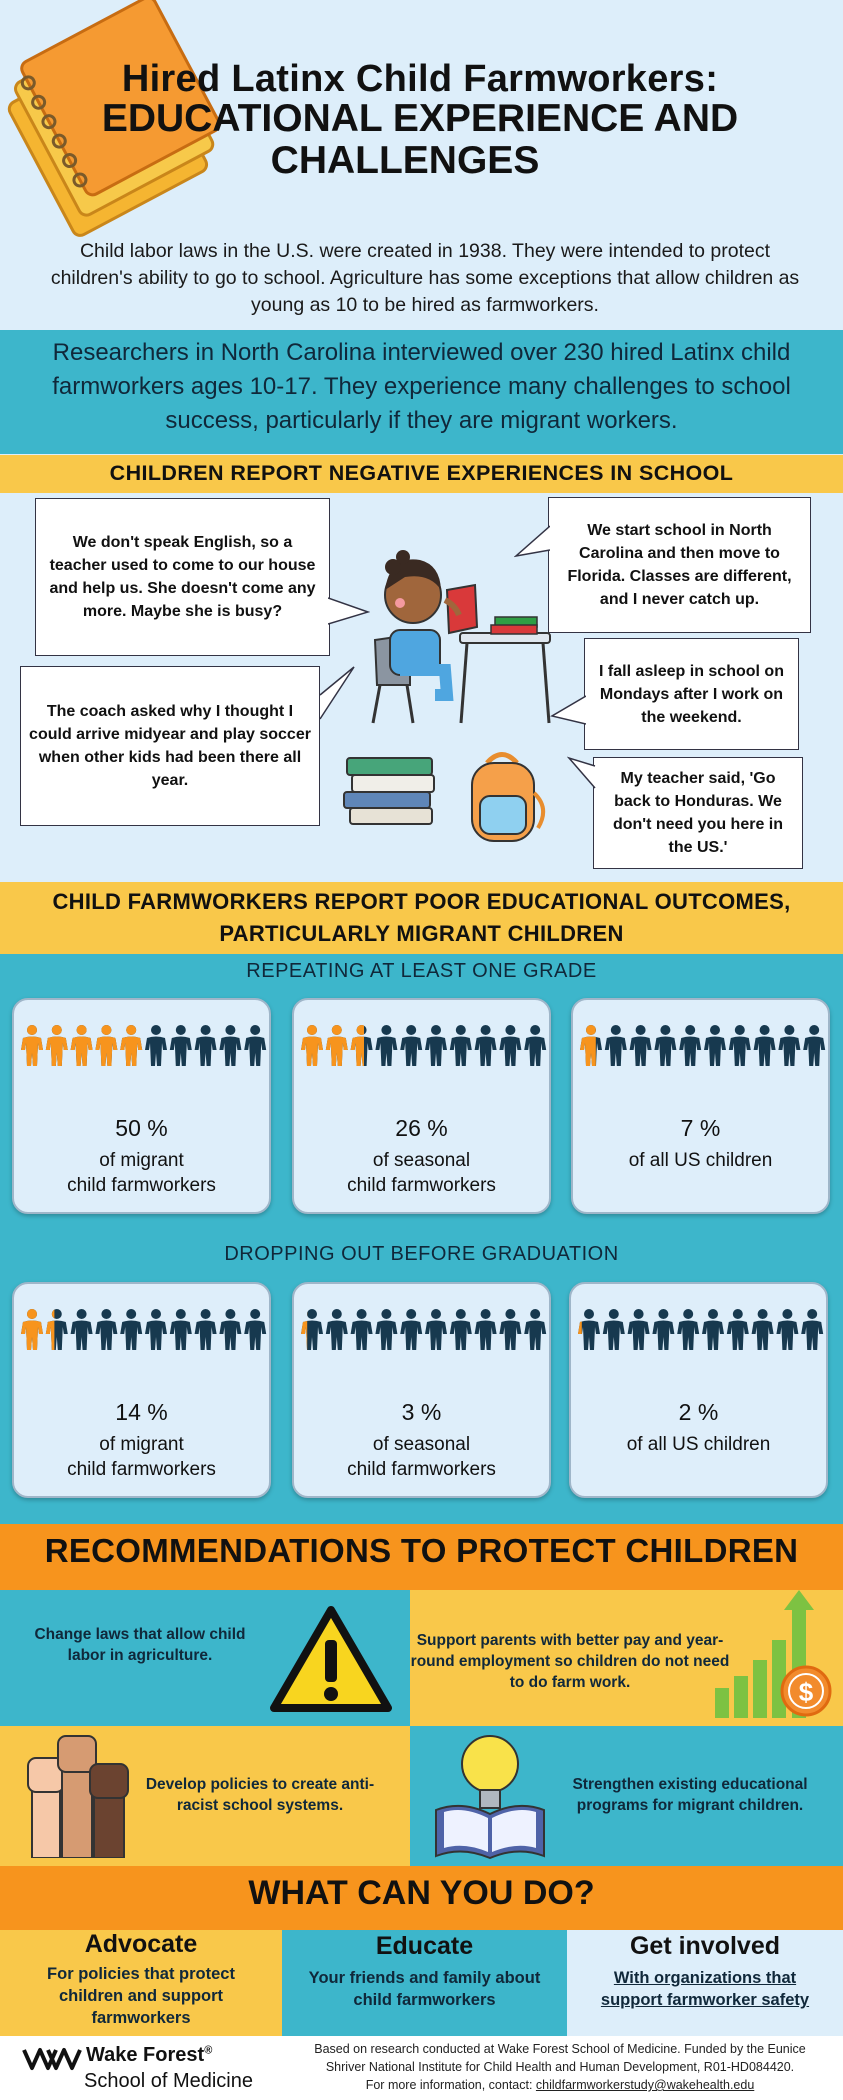 The height and width of the screenshot is (2100, 843). What do you see at coordinates (168, 2081) in the screenshot?
I see `logo-subtitle: School of Medicine` at bounding box center [168, 2081].